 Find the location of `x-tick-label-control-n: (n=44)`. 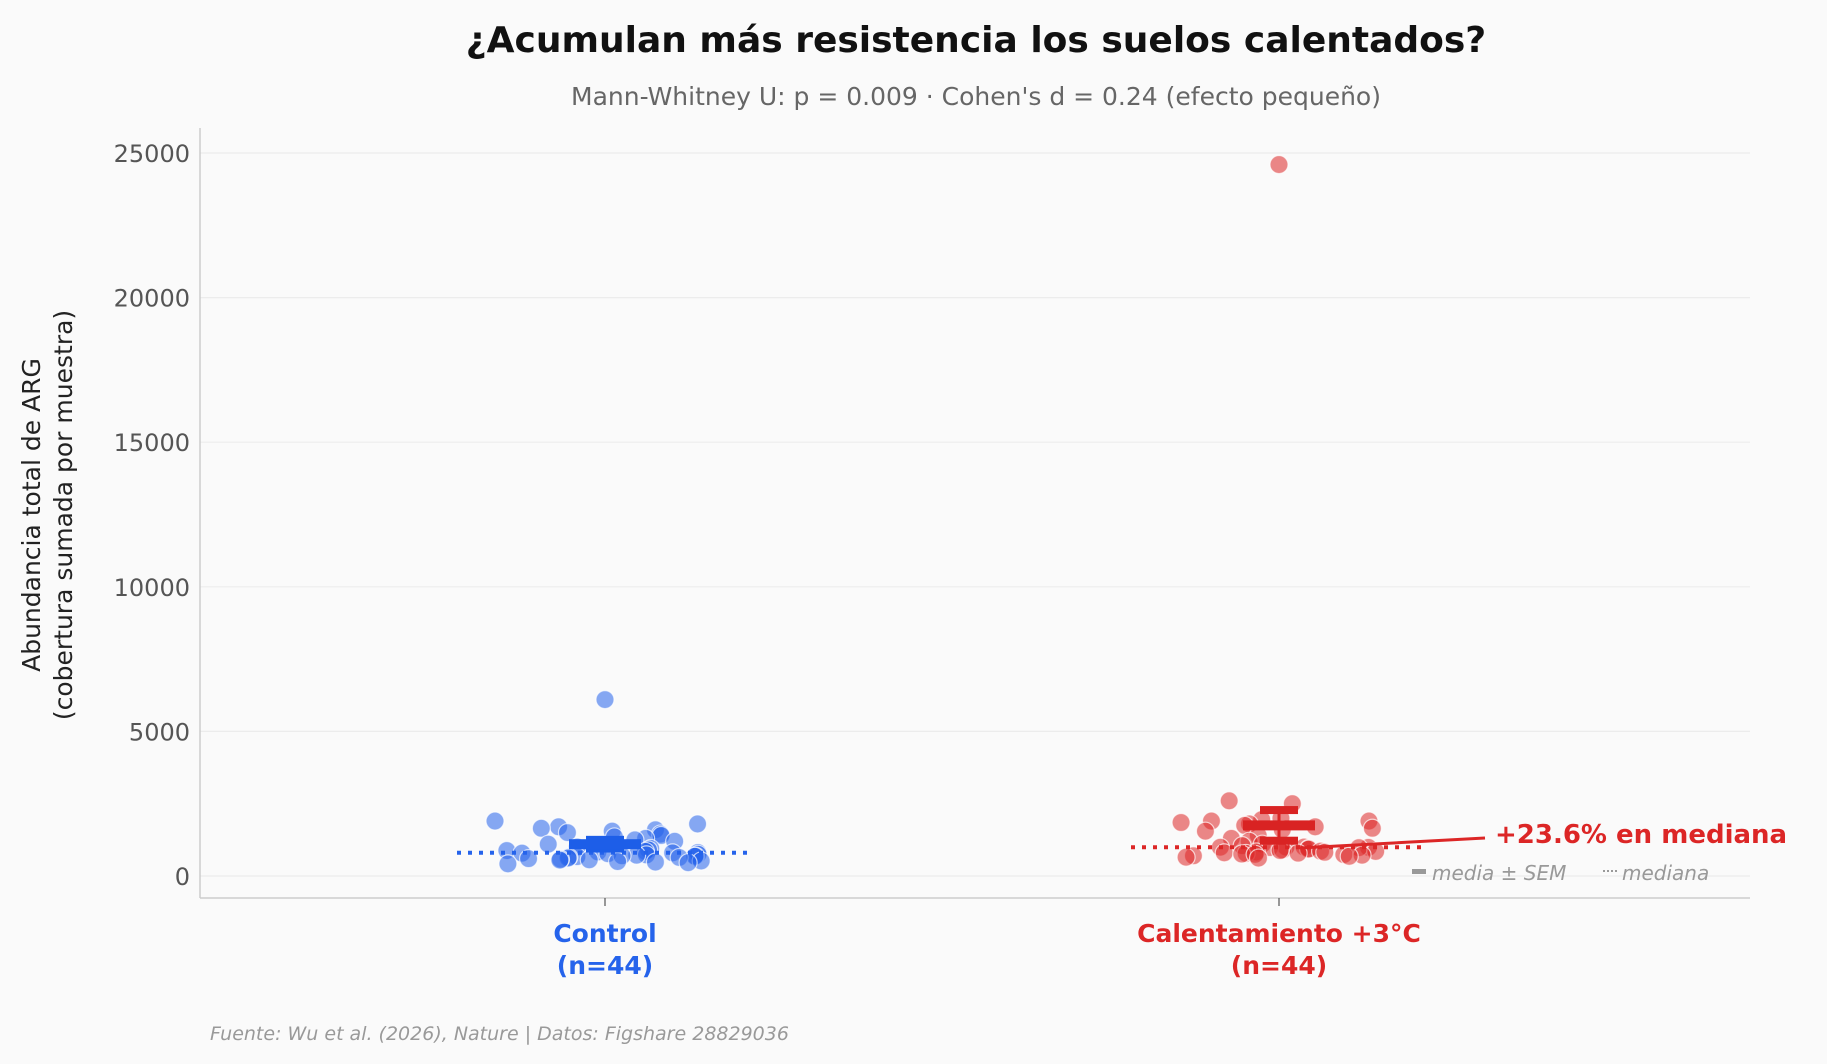

x-tick-label-control-n: (n=44) is located at coordinates (605, 965).